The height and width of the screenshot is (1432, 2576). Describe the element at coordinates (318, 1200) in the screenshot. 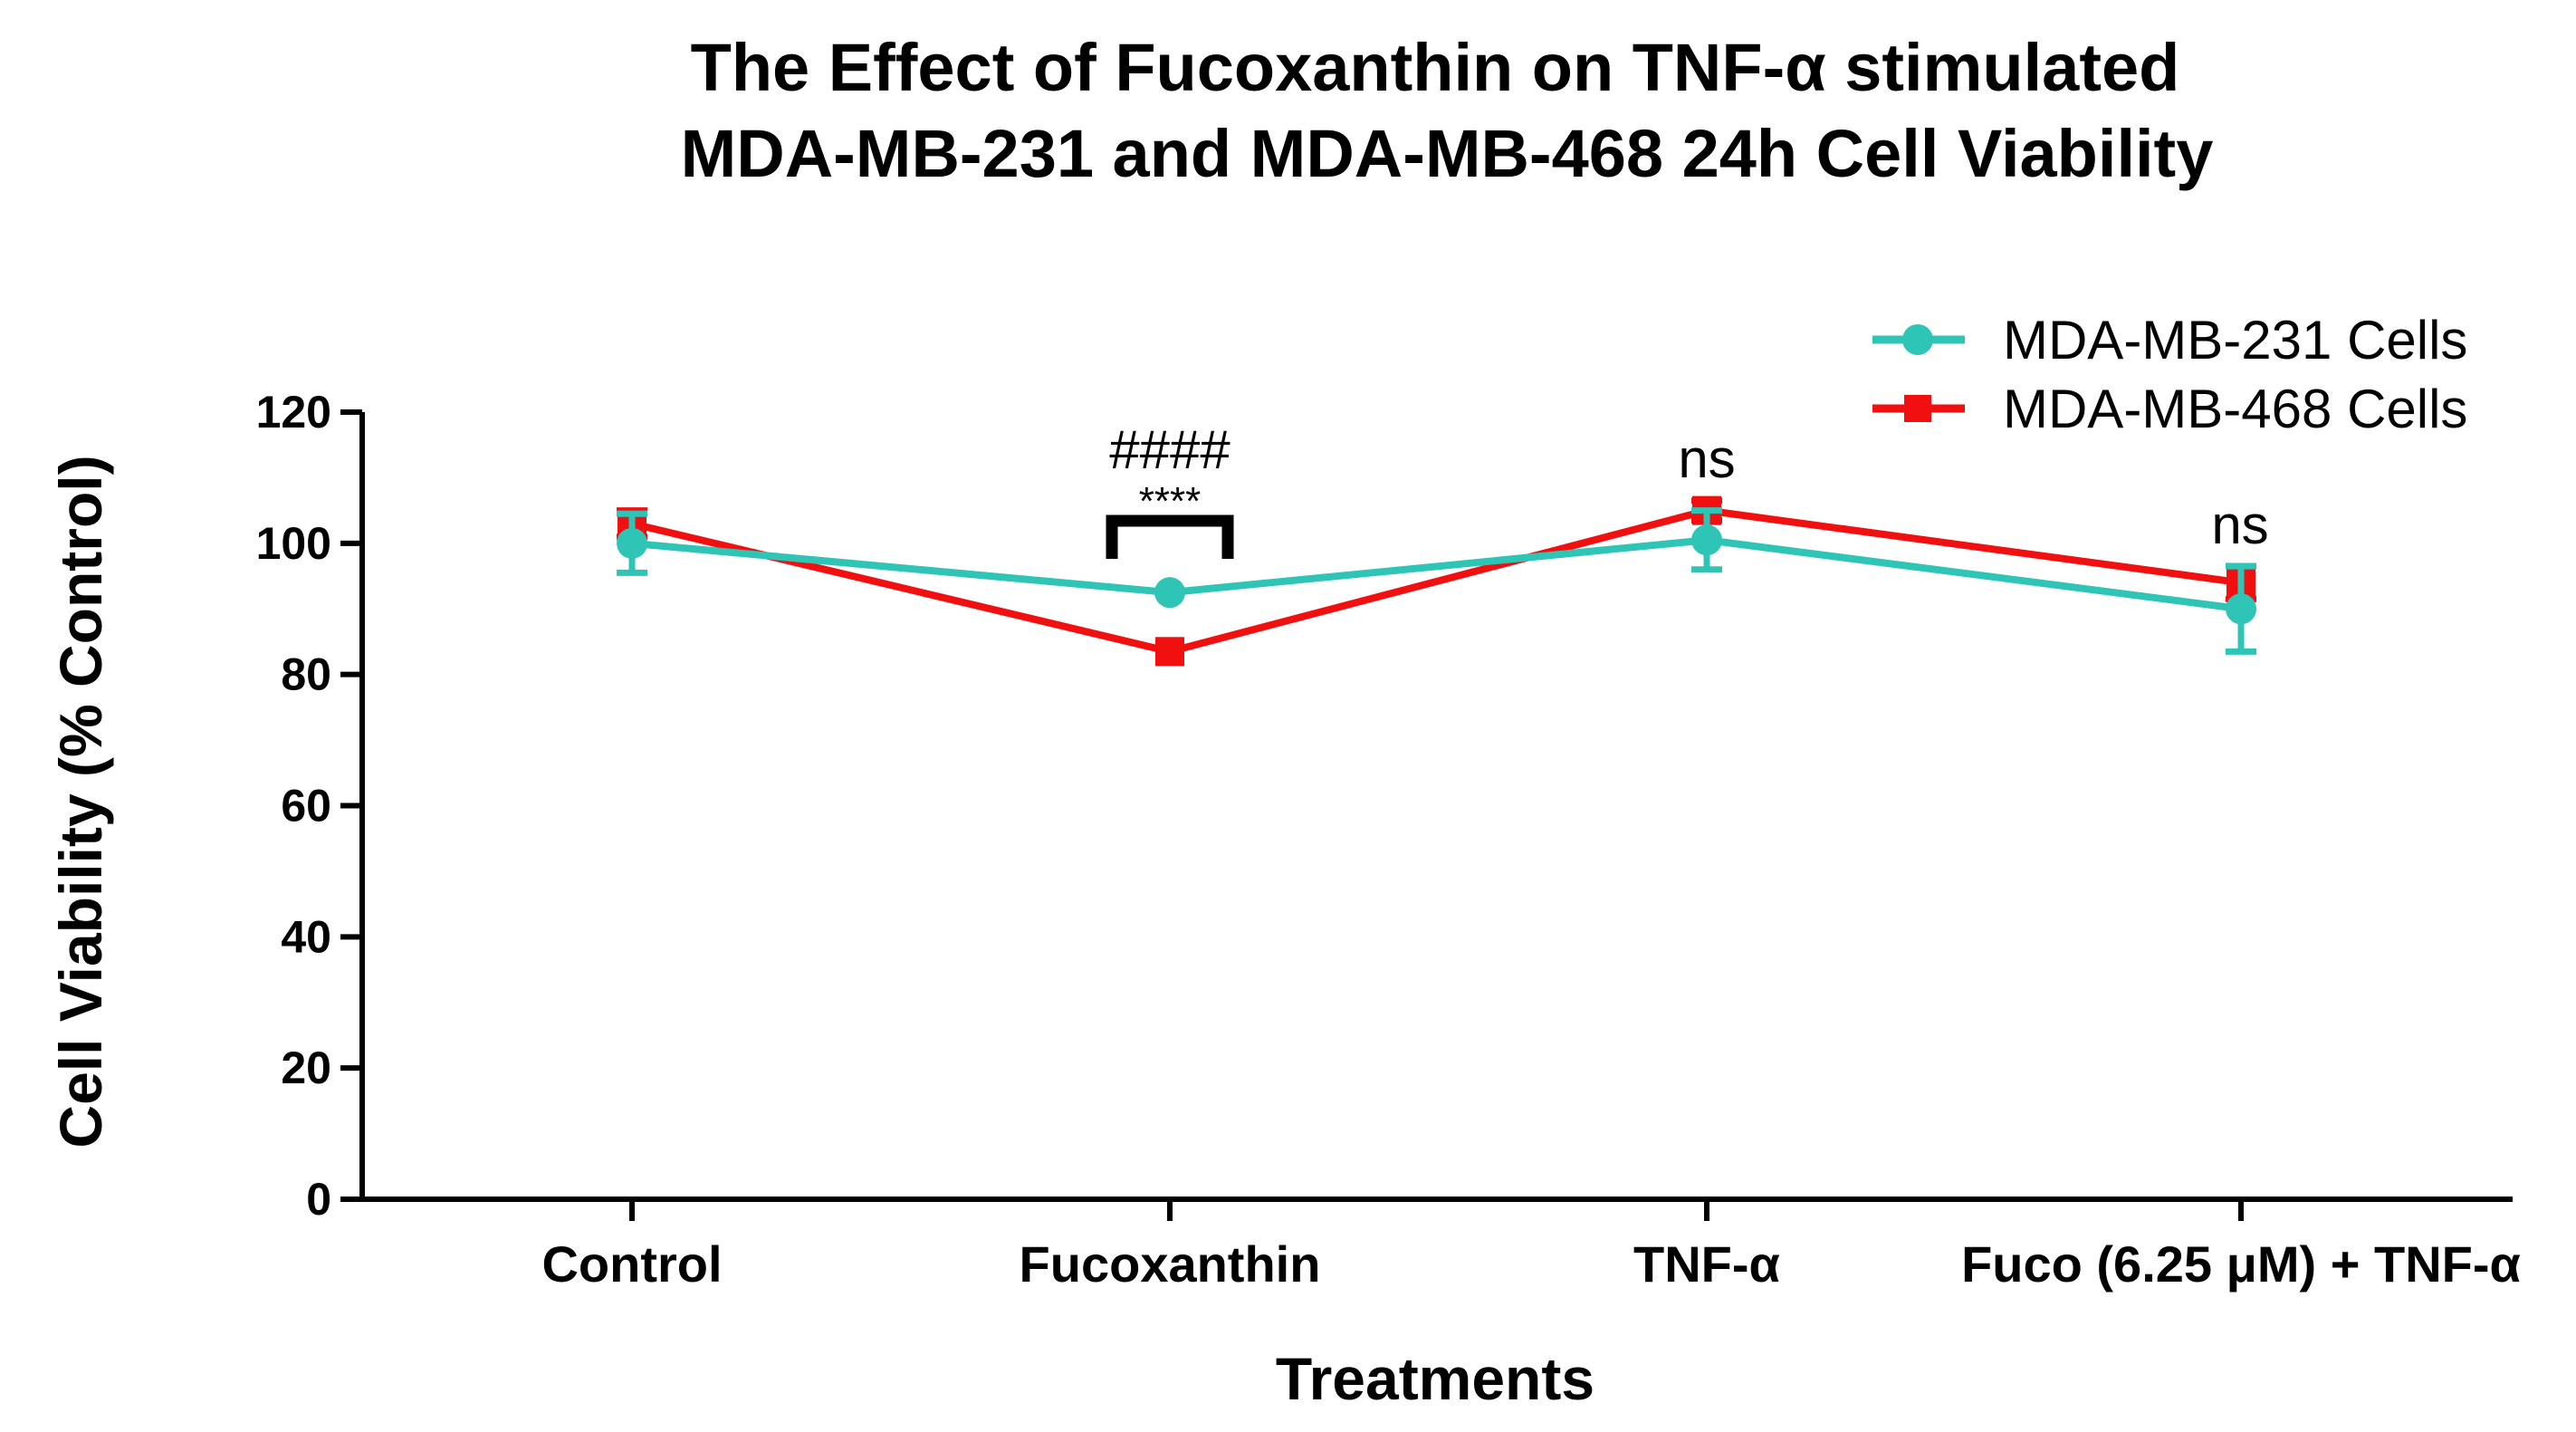

I see `y-tick-label-0: 0` at that location.